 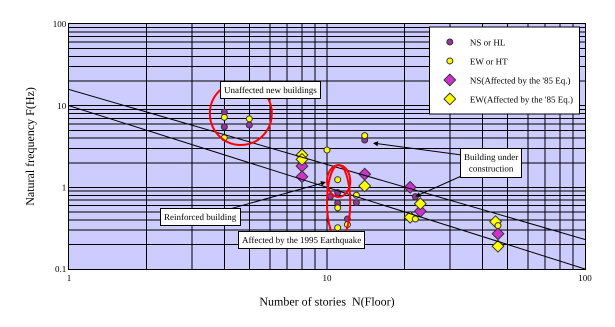 I want to click on legend-label: NS or HL, so click(x=488, y=42).